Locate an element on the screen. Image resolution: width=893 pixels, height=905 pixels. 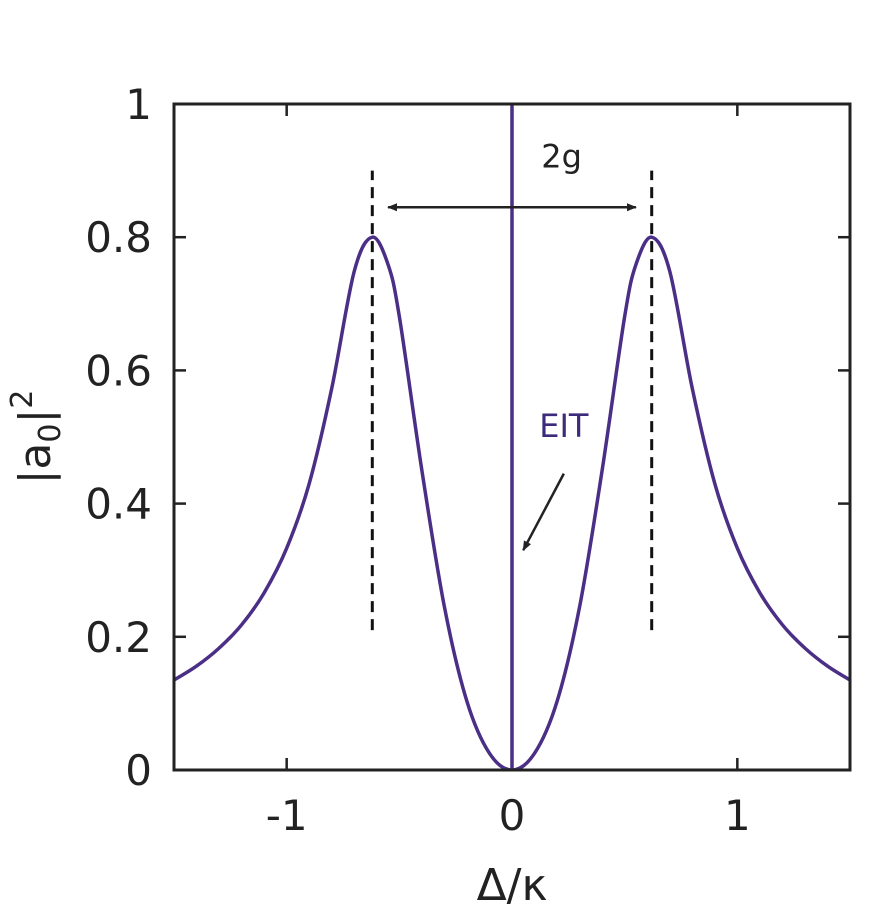
y-tick-label: 0.4 is located at coordinates (118, 504).